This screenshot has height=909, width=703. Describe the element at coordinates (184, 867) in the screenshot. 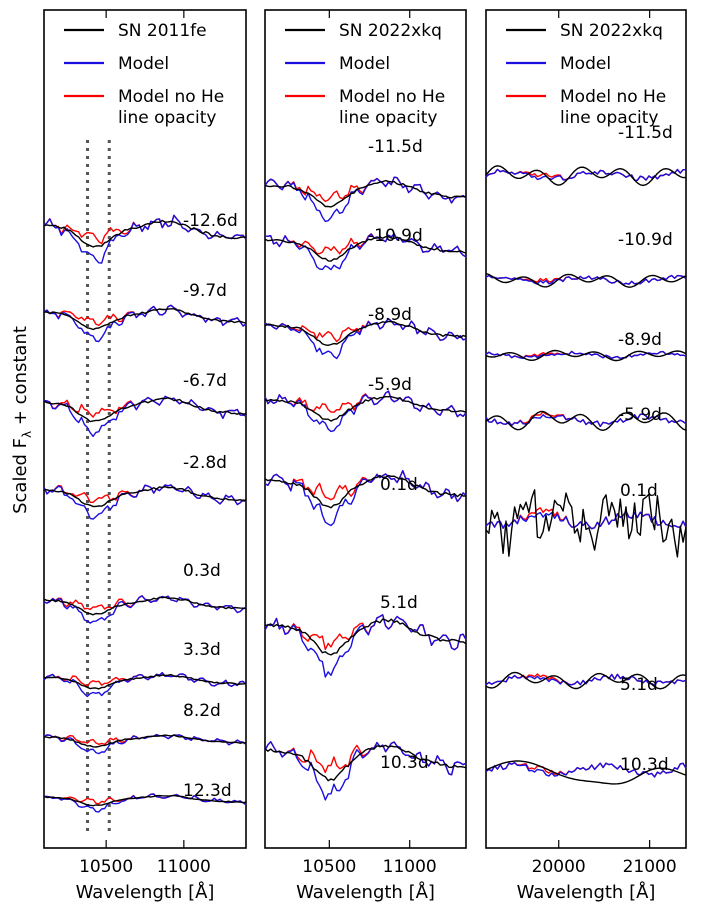

I see `x-tick-label: 11000` at that location.